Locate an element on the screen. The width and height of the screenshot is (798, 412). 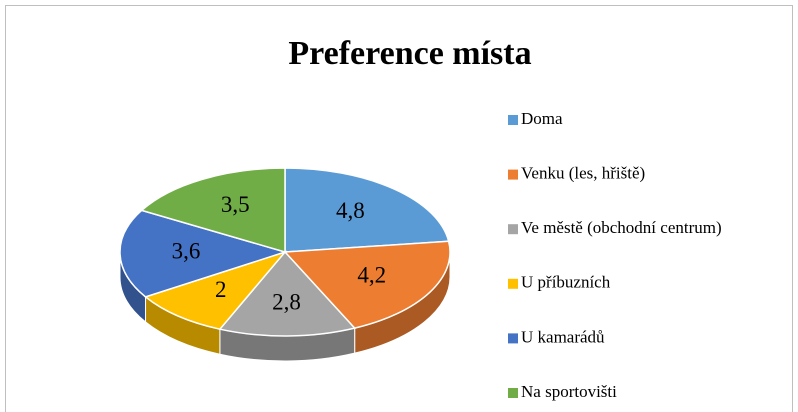
pie-sides is located at coordinates (285, 306).